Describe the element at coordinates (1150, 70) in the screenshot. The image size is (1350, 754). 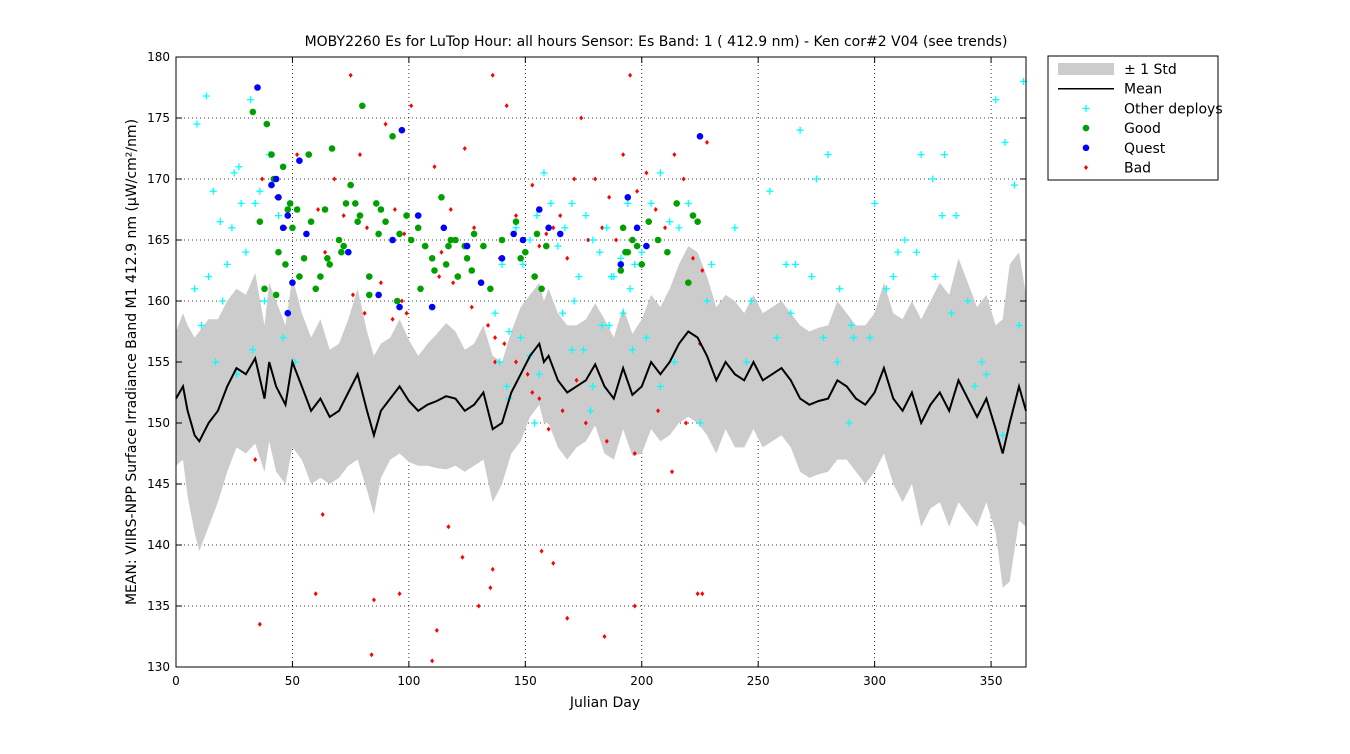
I see `legend-label-std: ± 1 Std` at that location.